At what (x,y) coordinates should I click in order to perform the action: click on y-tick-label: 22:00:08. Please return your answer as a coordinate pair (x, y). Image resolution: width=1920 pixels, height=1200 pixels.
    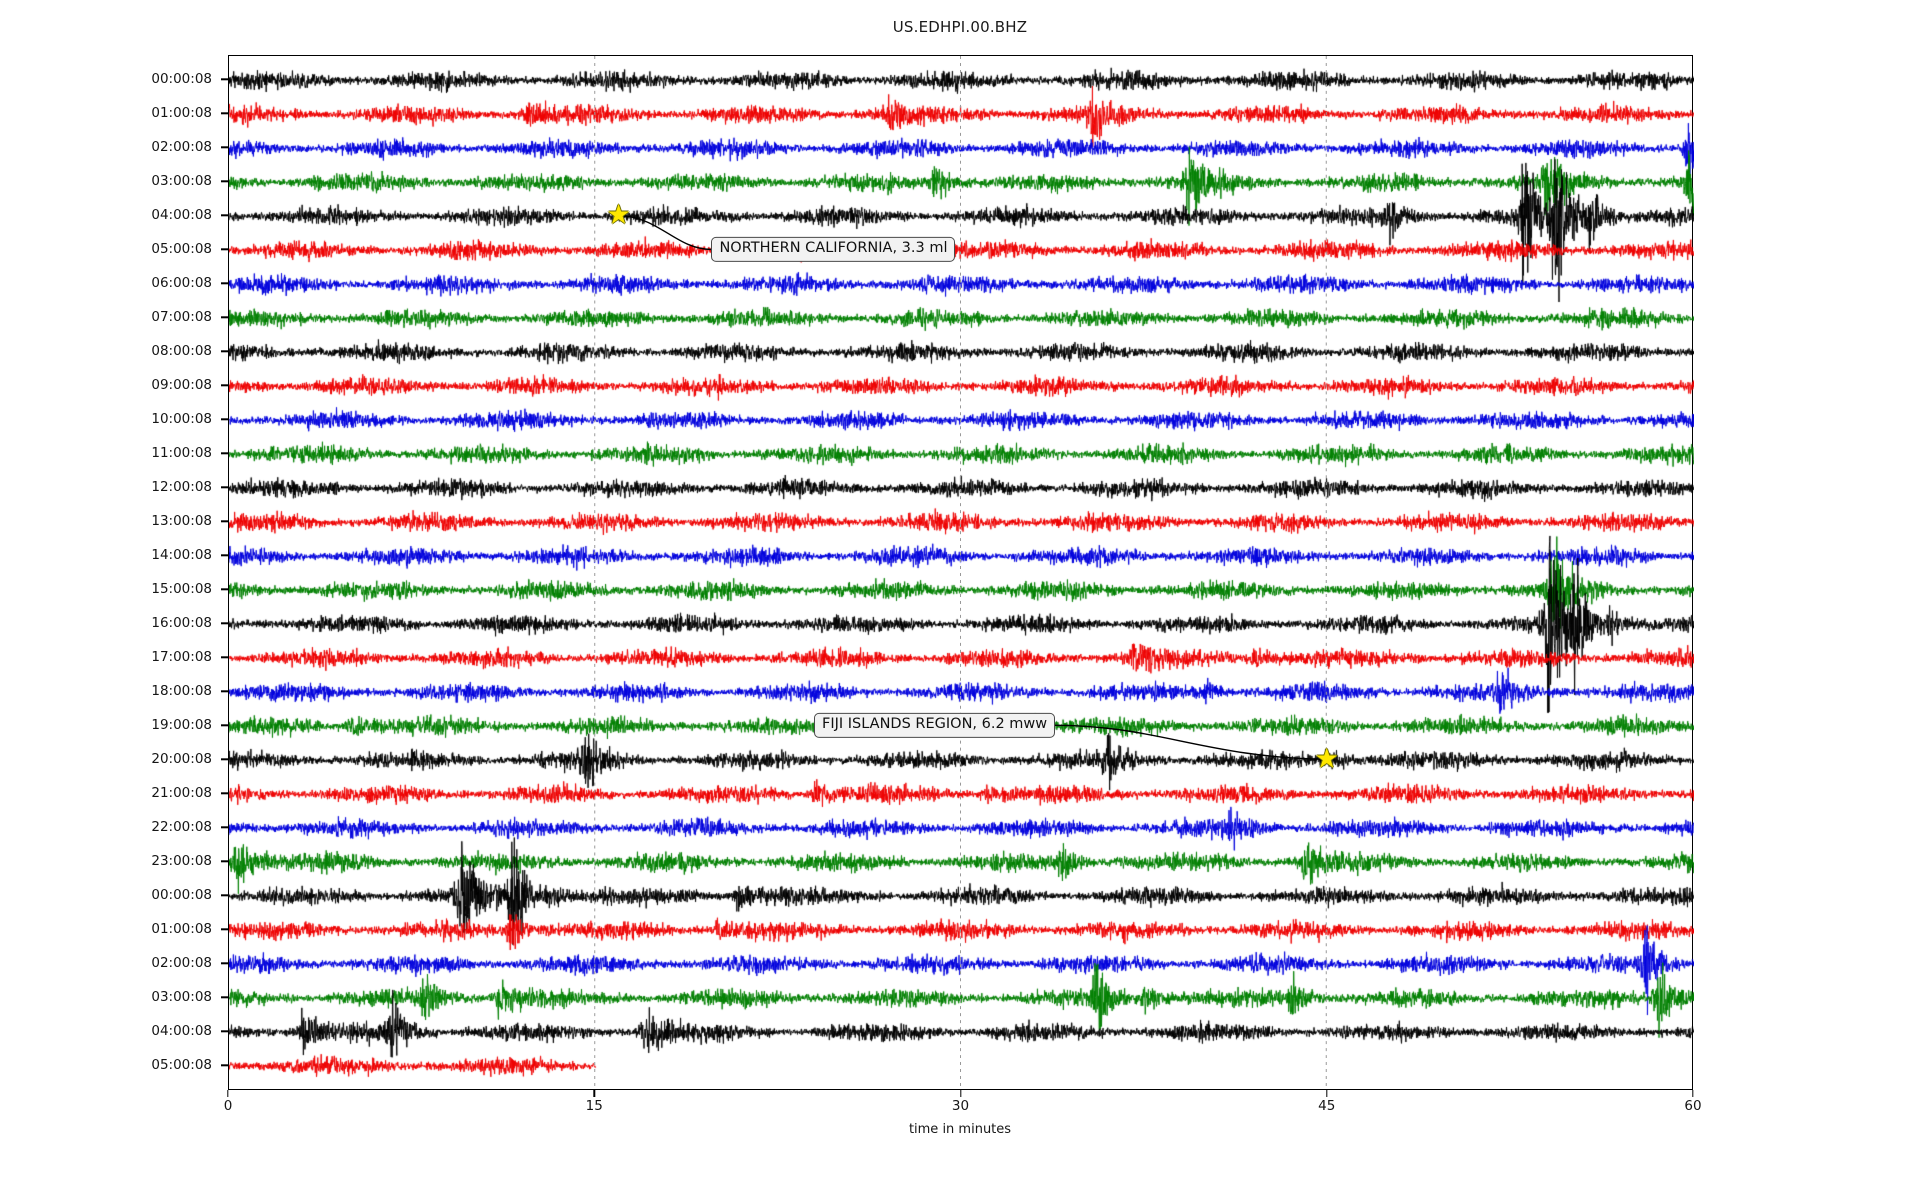
    Looking at the image, I should click on (181, 827).